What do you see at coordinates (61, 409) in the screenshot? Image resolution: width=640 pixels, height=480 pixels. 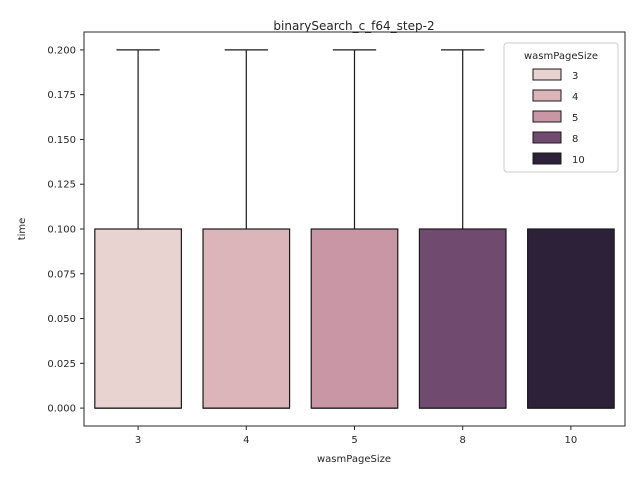 I see `y-tick-label: 0.000` at bounding box center [61, 409].